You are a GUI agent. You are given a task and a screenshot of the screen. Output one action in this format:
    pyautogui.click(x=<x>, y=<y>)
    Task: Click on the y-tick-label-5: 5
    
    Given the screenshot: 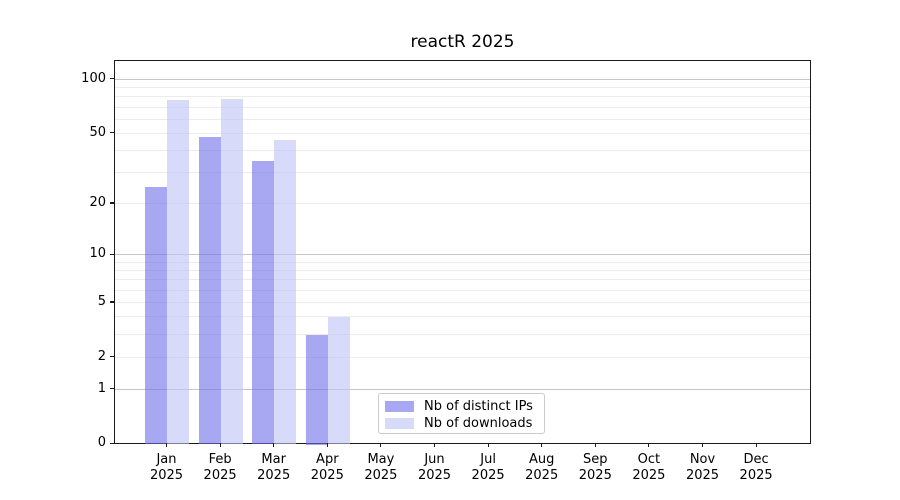 What is the action you would take?
    pyautogui.click(x=101, y=301)
    